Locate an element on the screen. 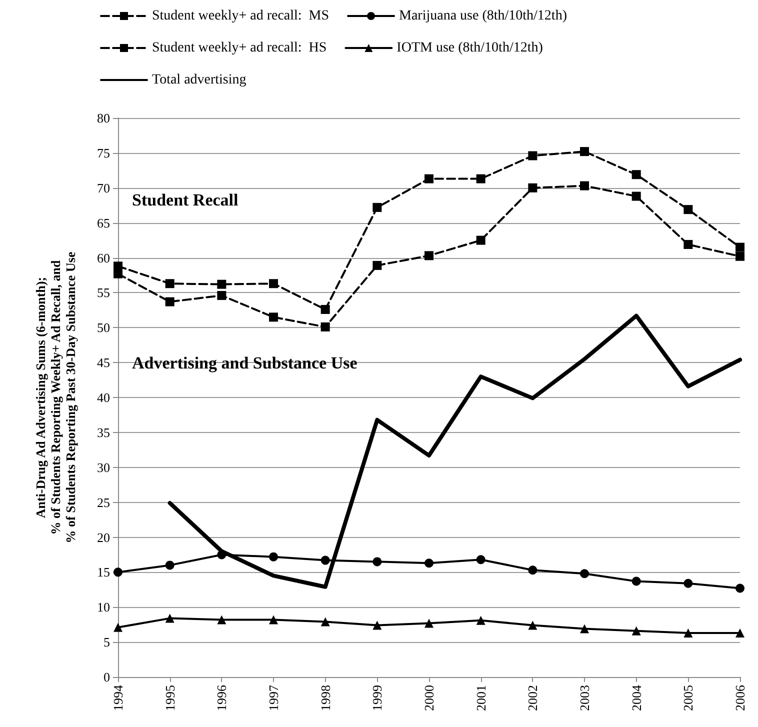  x-tick-label: 1995 is located at coordinates (170, 698).